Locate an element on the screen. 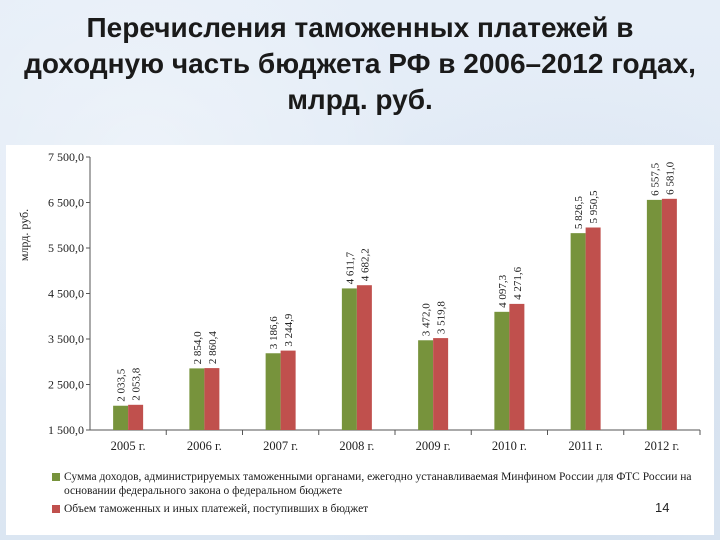 The height and width of the screenshot is (540, 720). x-tick-label: 2007 г. is located at coordinates (280, 446).